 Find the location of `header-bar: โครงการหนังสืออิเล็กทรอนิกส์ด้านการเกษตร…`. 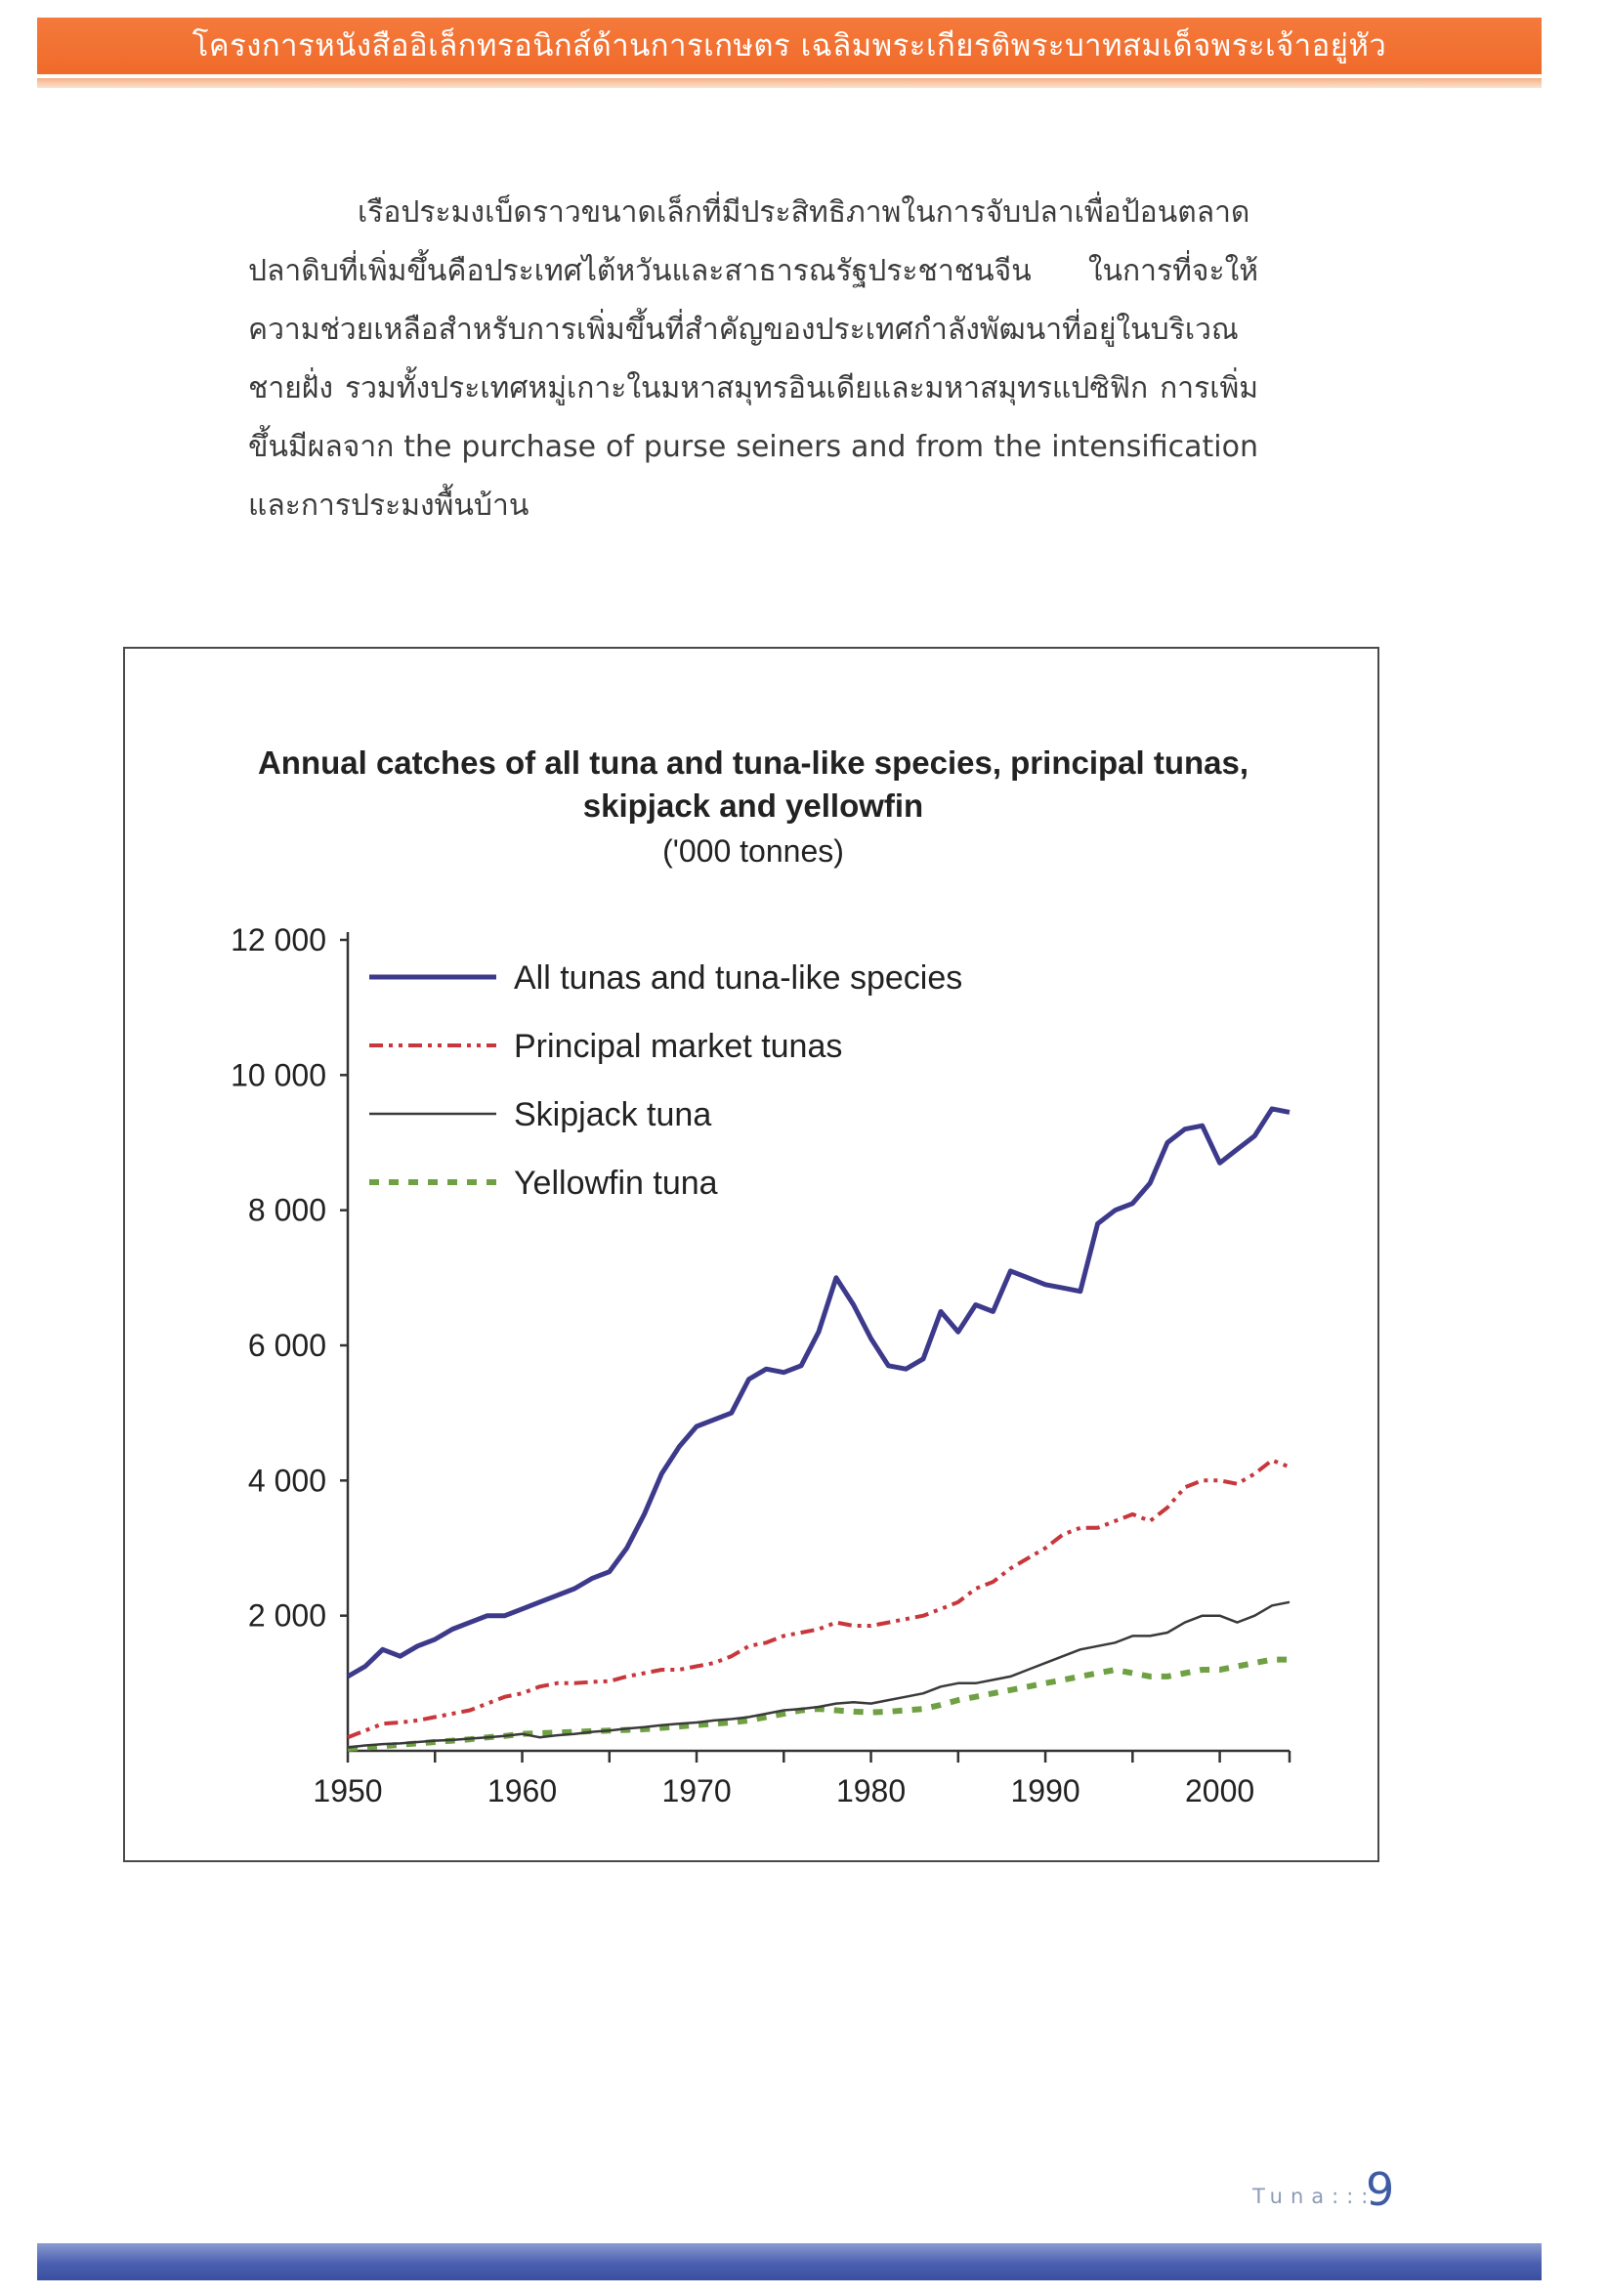

header-bar: โครงการหนังสืออิเล็กทรอนิกส์ด้านการเกษตร… is located at coordinates (789, 46).